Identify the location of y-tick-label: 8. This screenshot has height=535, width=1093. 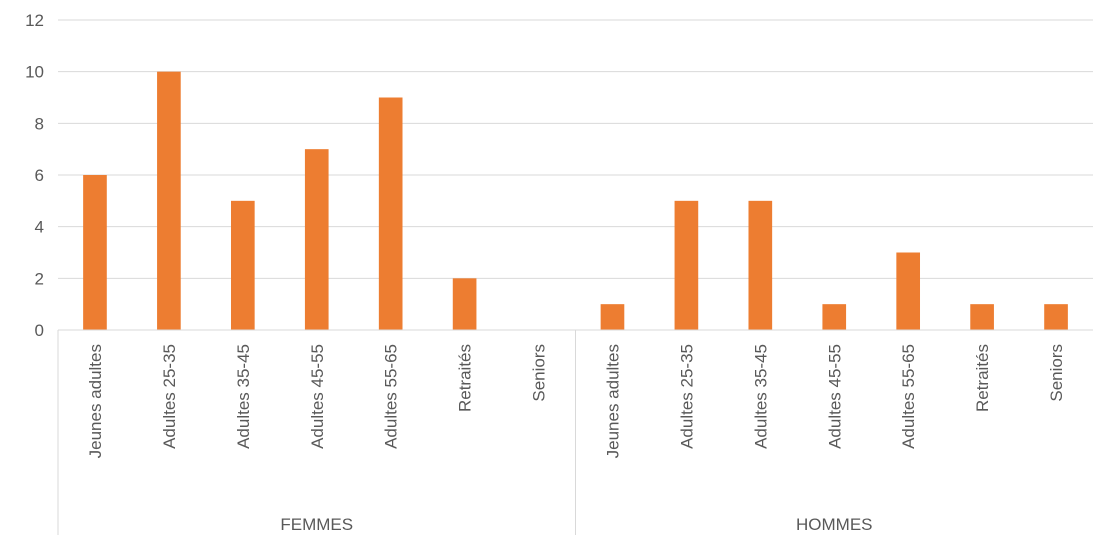
(39, 123).